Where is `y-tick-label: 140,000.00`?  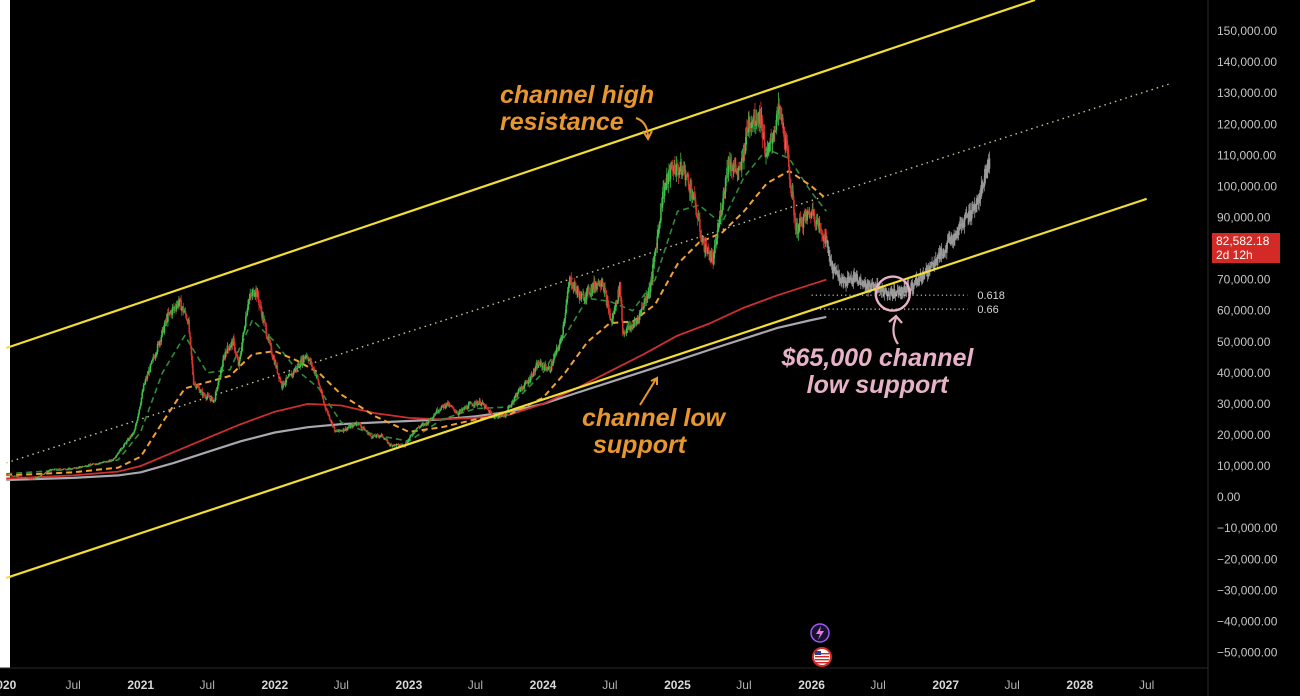 y-tick-label: 140,000.00 is located at coordinates (1247, 62).